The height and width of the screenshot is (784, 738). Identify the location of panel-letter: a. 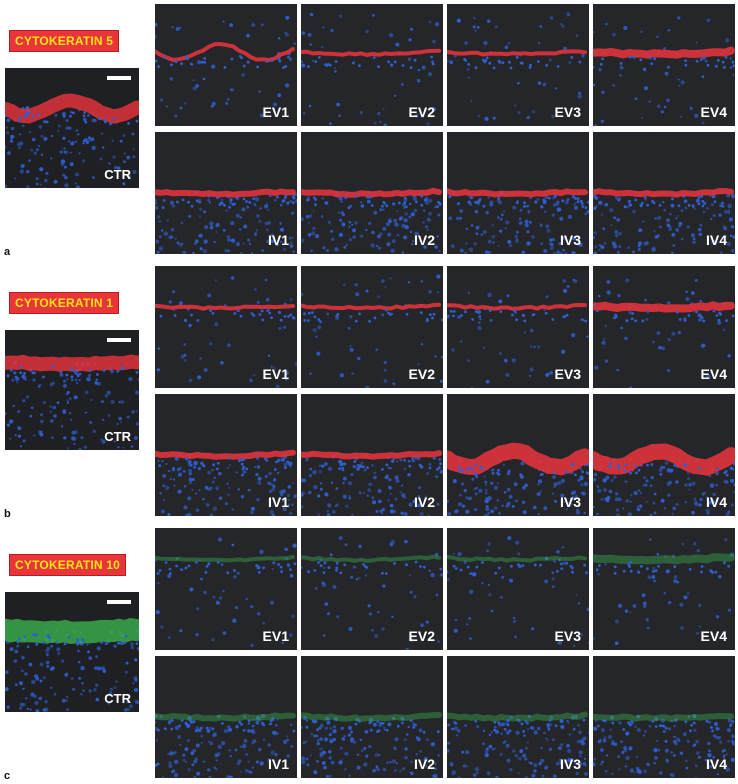
(7, 252).